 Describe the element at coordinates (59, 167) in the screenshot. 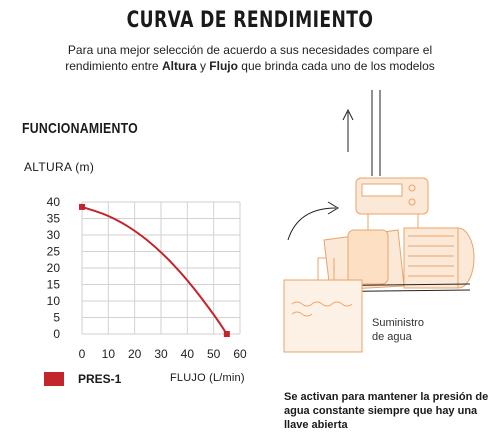

I see `y-axis-label: ALTURA (m)` at that location.